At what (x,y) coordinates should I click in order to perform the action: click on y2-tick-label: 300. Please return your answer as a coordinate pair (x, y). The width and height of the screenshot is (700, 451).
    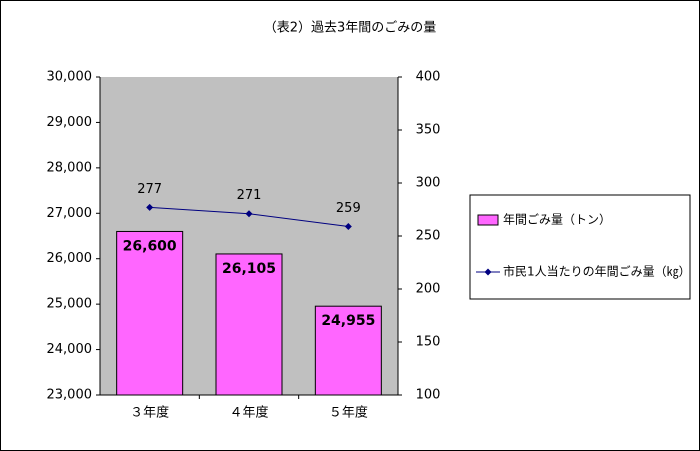
    Looking at the image, I should click on (428, 183).